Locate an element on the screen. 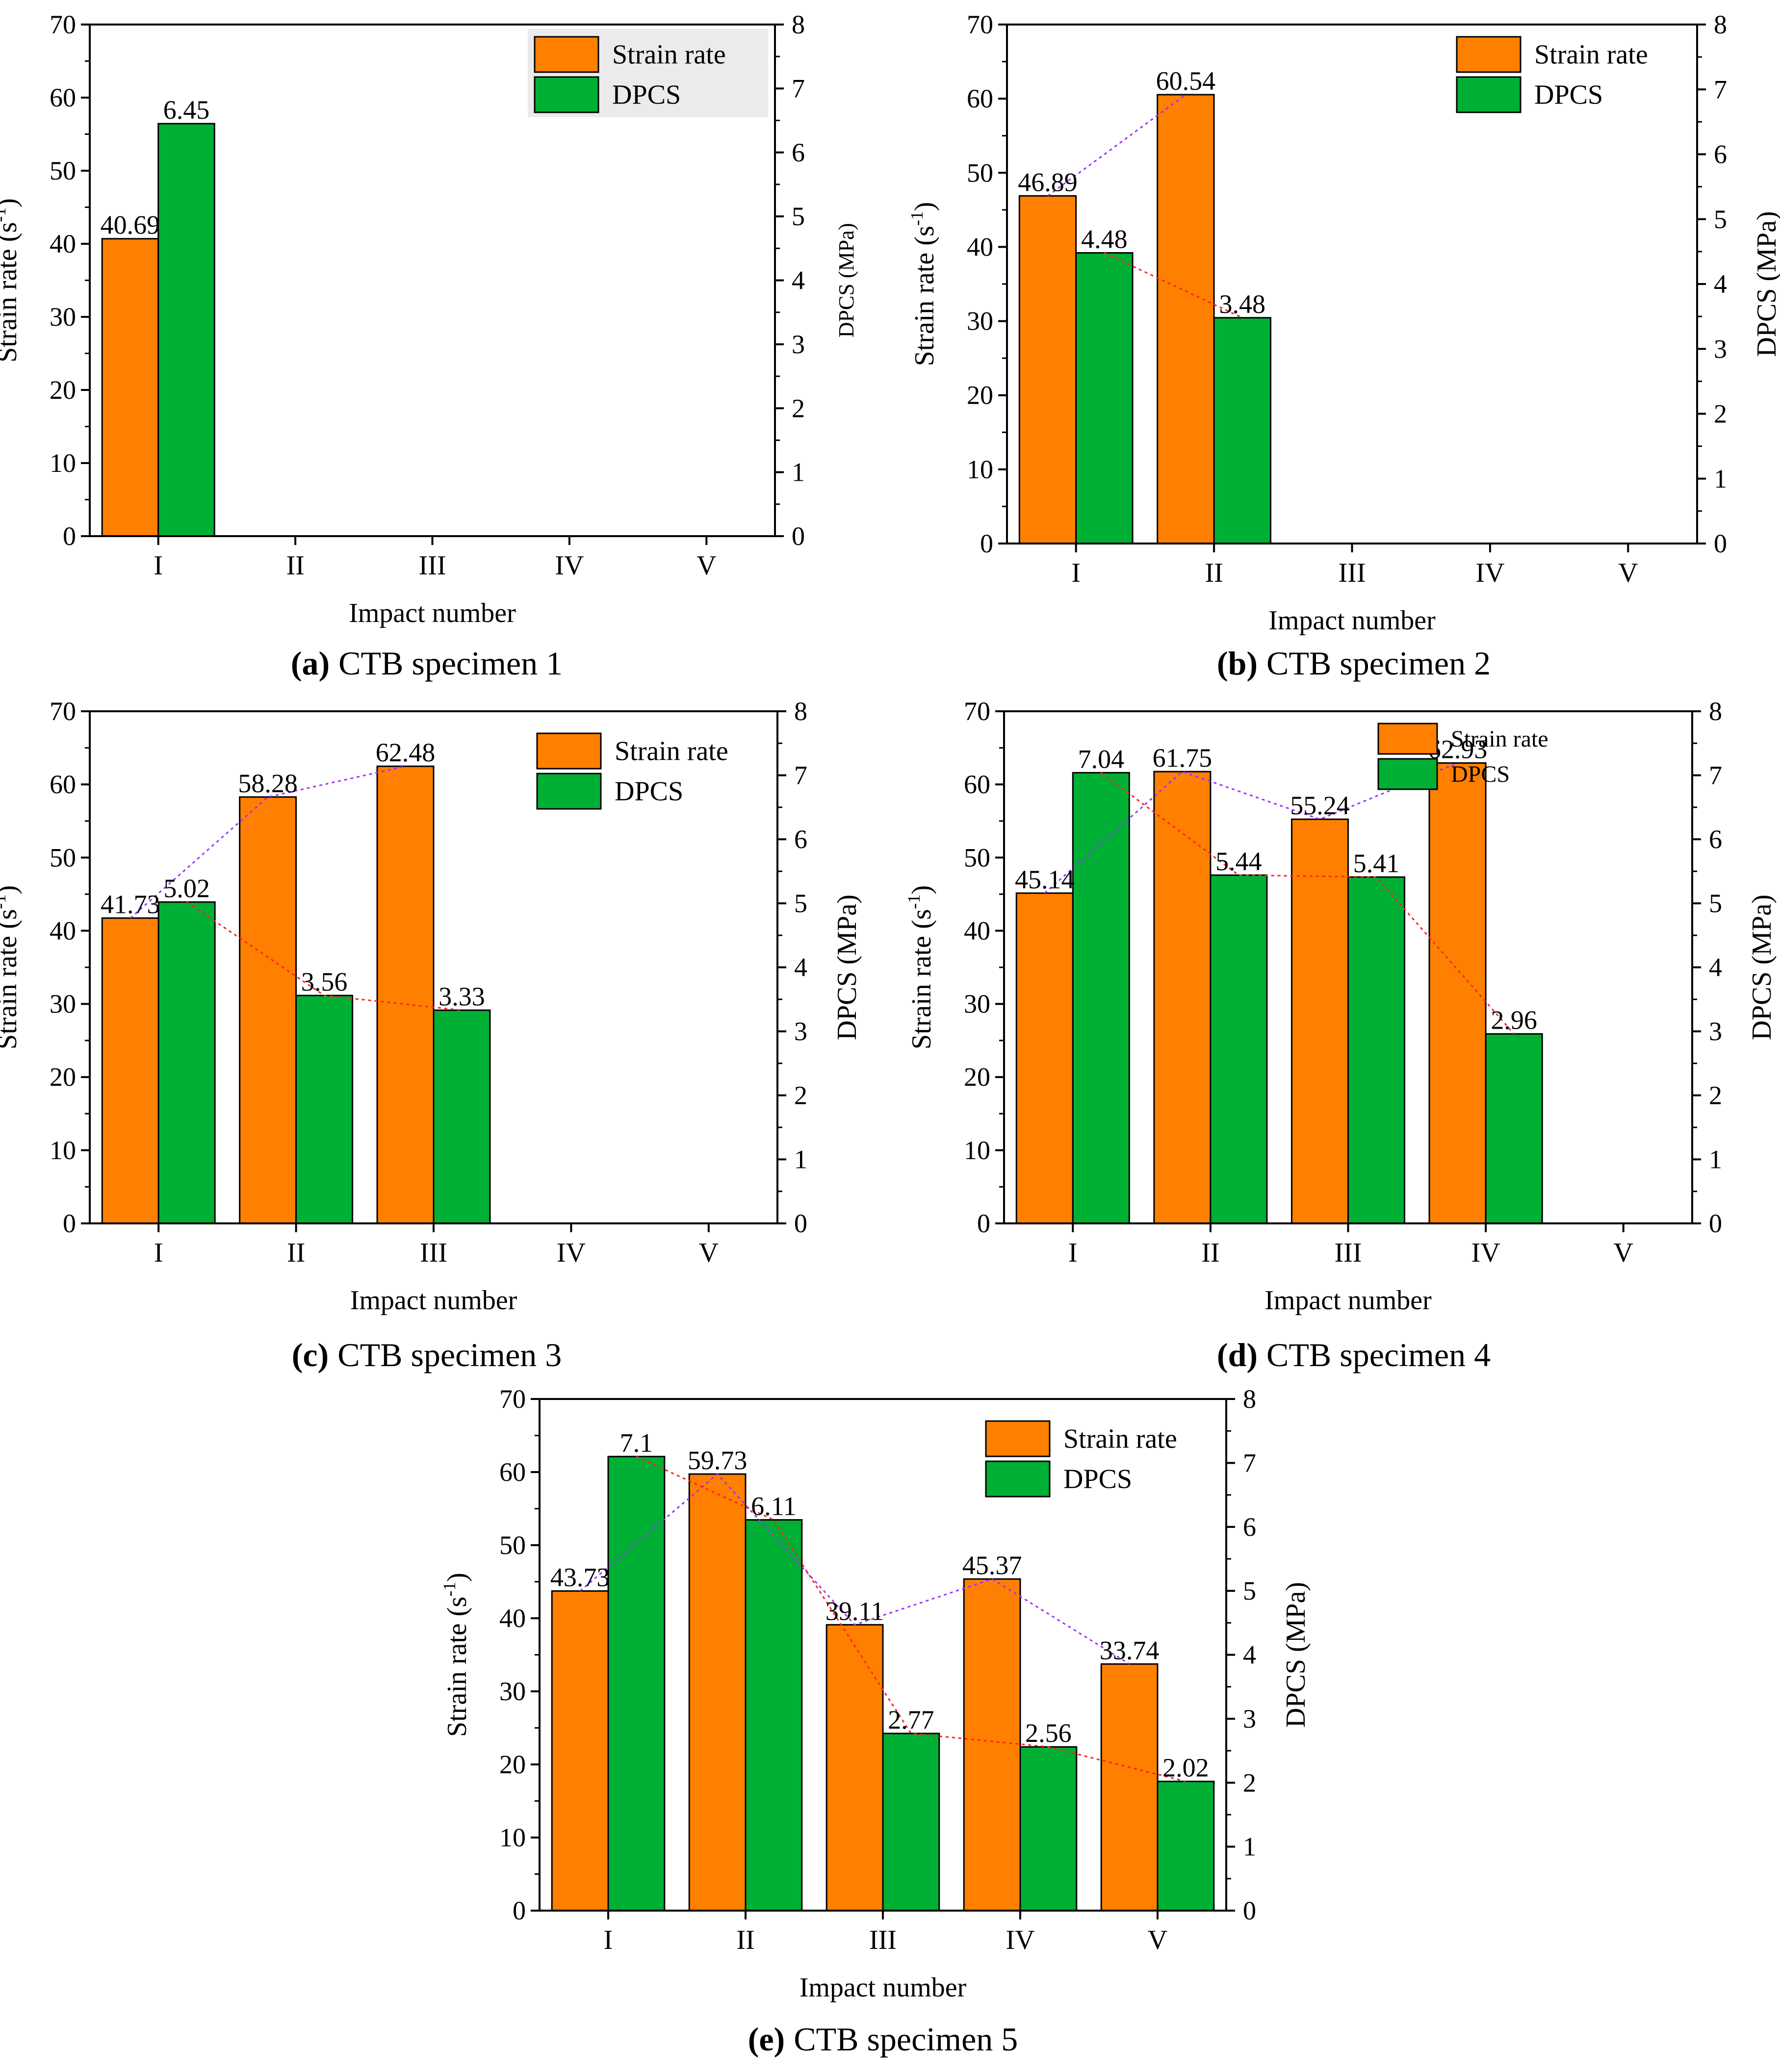 The height and width of the screenshot is (2072, 1780). dpcs-data-label: 3.56 is located at coordinates (324, 981).